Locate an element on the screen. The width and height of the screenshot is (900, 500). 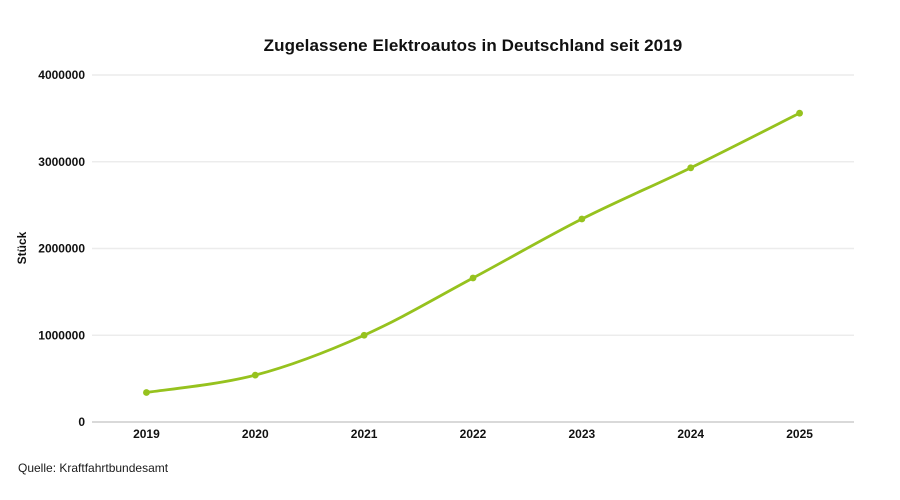
x-tick-label: 2022 is located at coordinates (473, 434).